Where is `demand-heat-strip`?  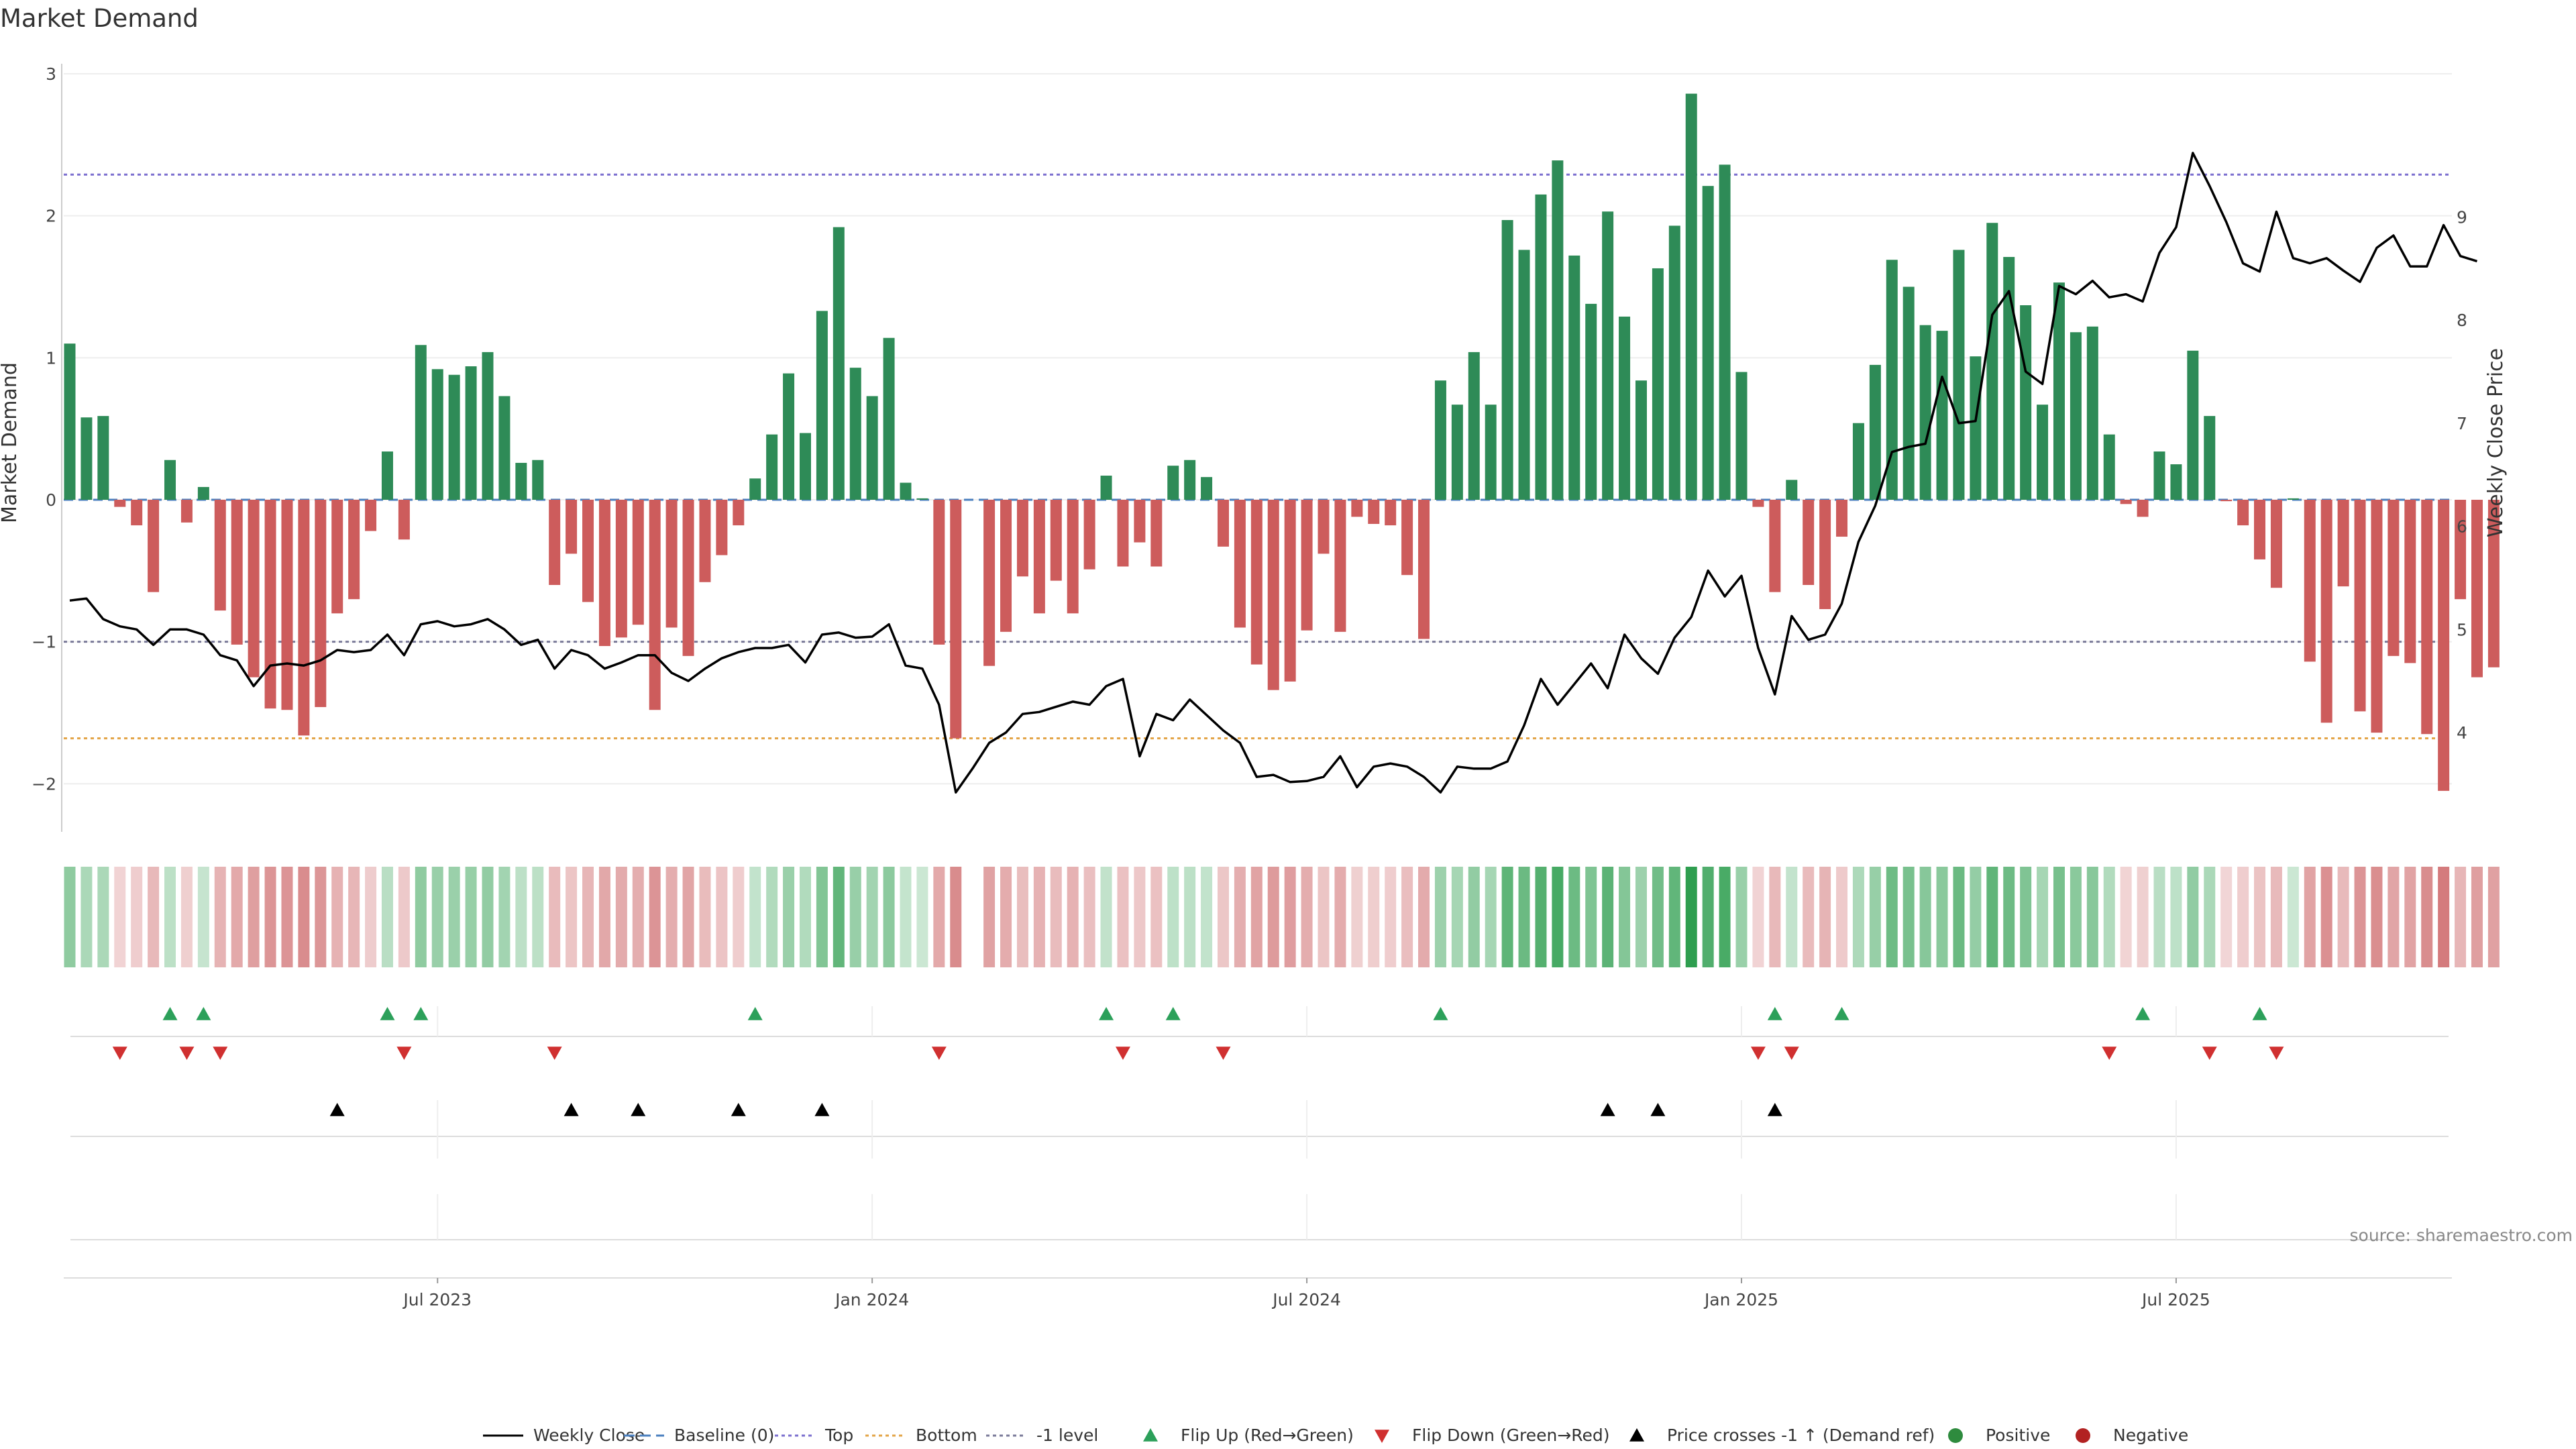 demand-heat-strip is located at coordinates (1282, 917).